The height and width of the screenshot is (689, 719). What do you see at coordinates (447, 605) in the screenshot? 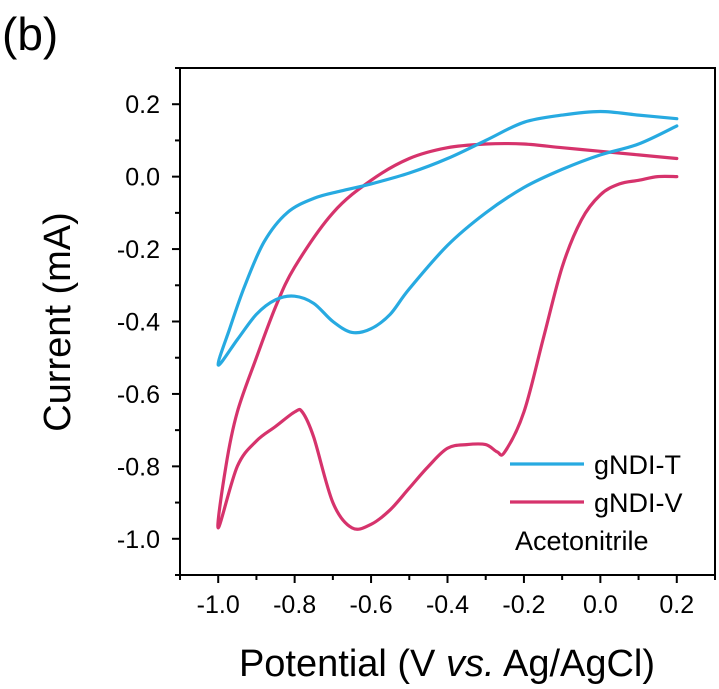
I see `x-tick-label: -0.4` at bounding box center [447, 605].